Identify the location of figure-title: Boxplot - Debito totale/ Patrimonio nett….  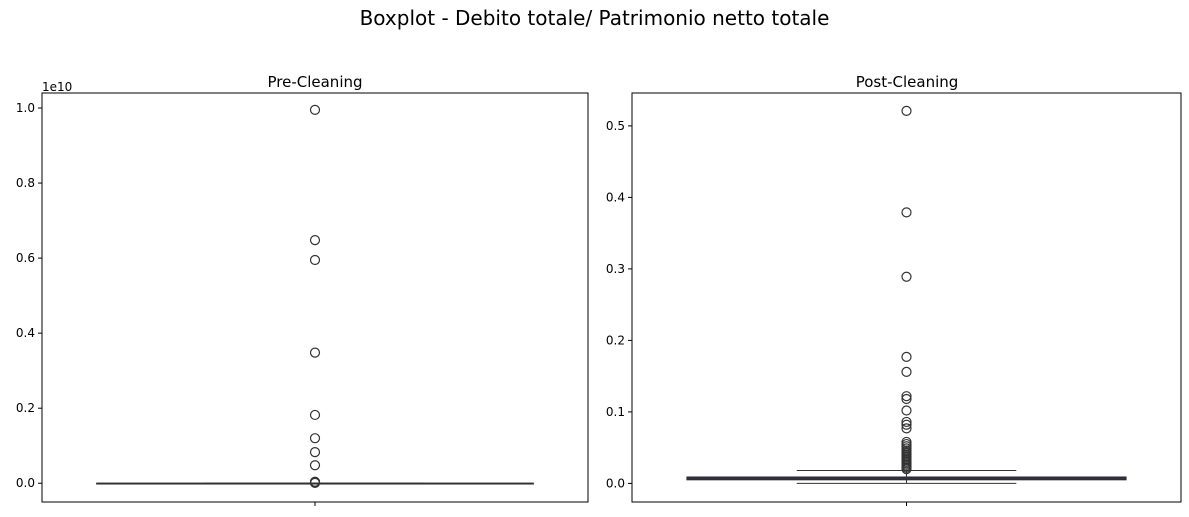
(594, 18).